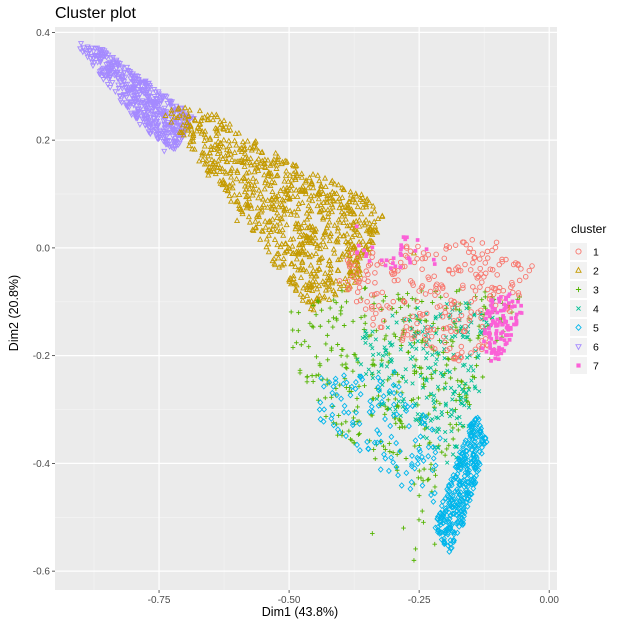  What do you see at coordinates (584, 365) in the screenshot?
I see `legend-item-7: 7` at bounding box center [584, 365].